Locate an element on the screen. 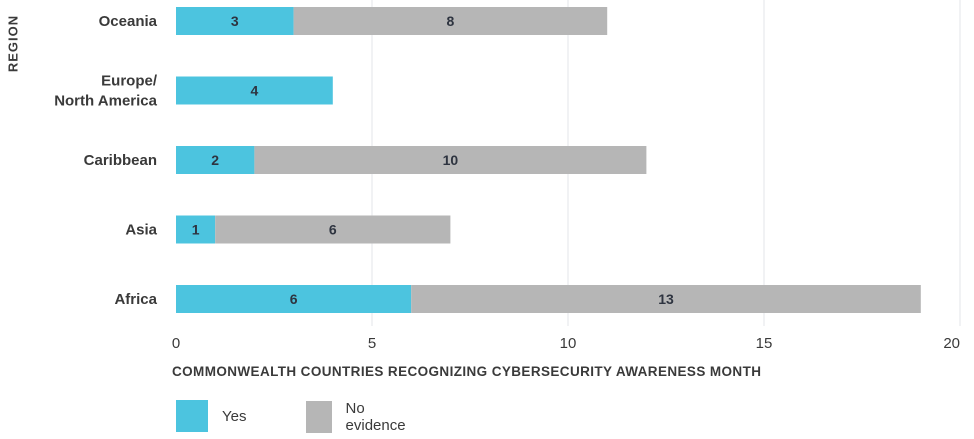 The height and width of the screenshot is (439, 974). bar-value-label: 3 is located at coordinates (235, 21).